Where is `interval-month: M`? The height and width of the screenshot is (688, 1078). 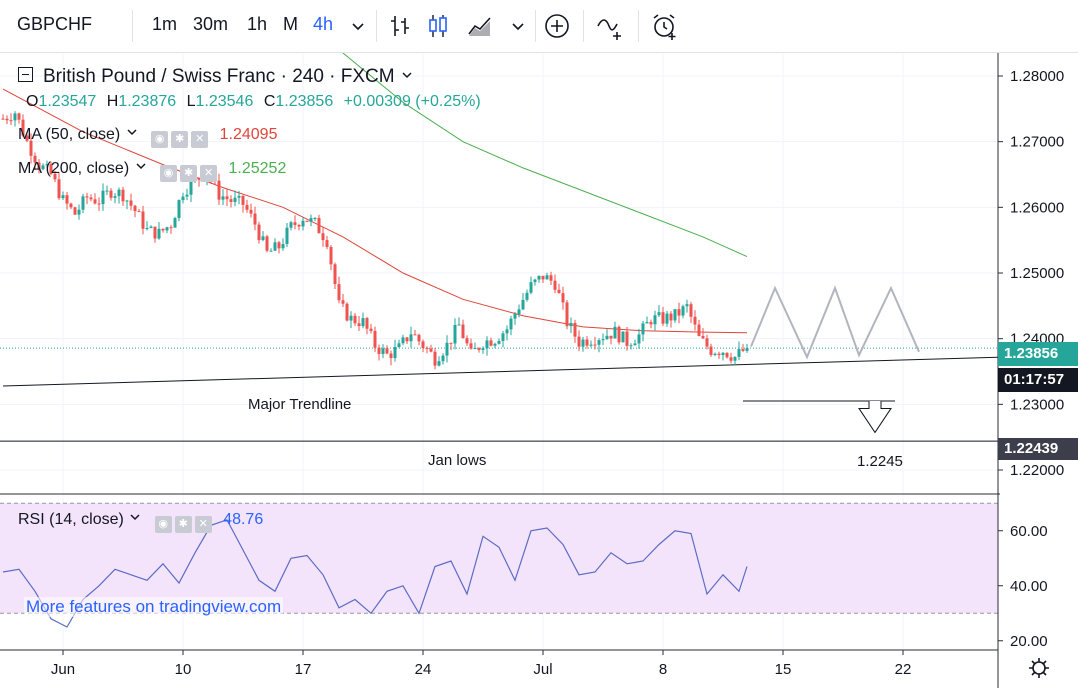
interval-month: M is located at coordinates (290, 24).